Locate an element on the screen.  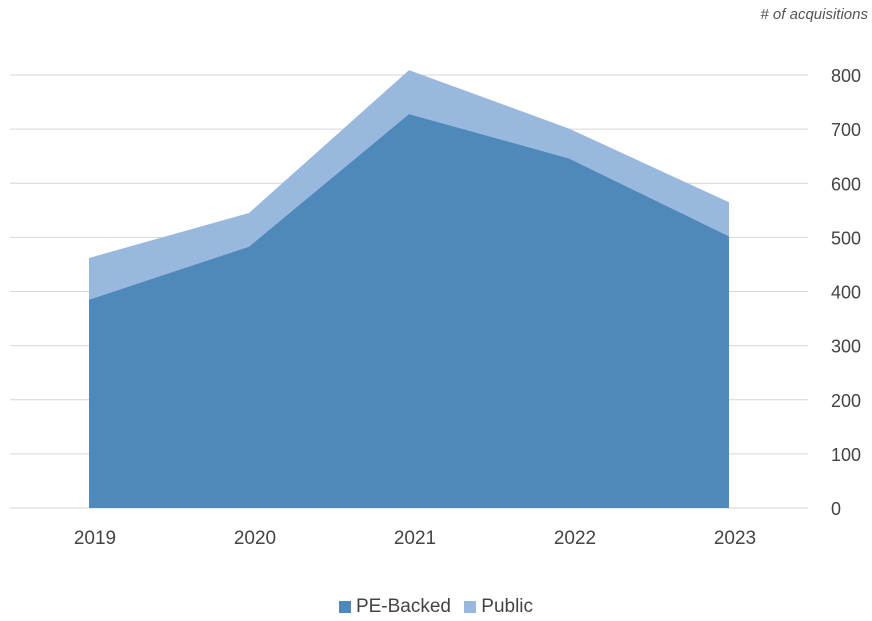
y-axis-ticks: 0 100 200 300 400 500 600 700 800 is located at coordinates (846, 292).